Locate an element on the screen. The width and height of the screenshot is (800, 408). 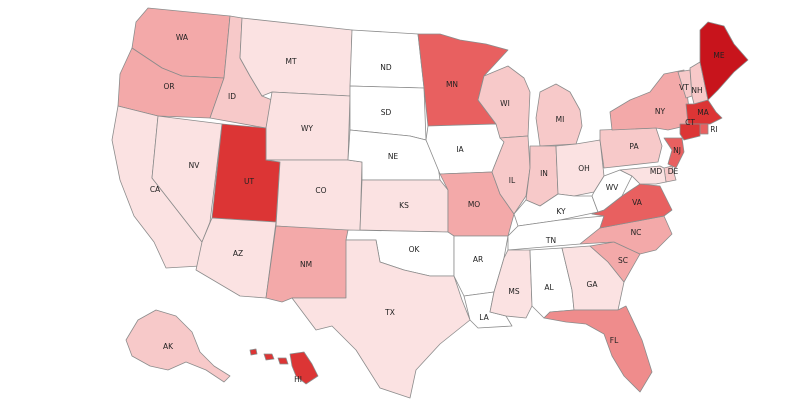
state-NM is located at coordinates (307, 264).